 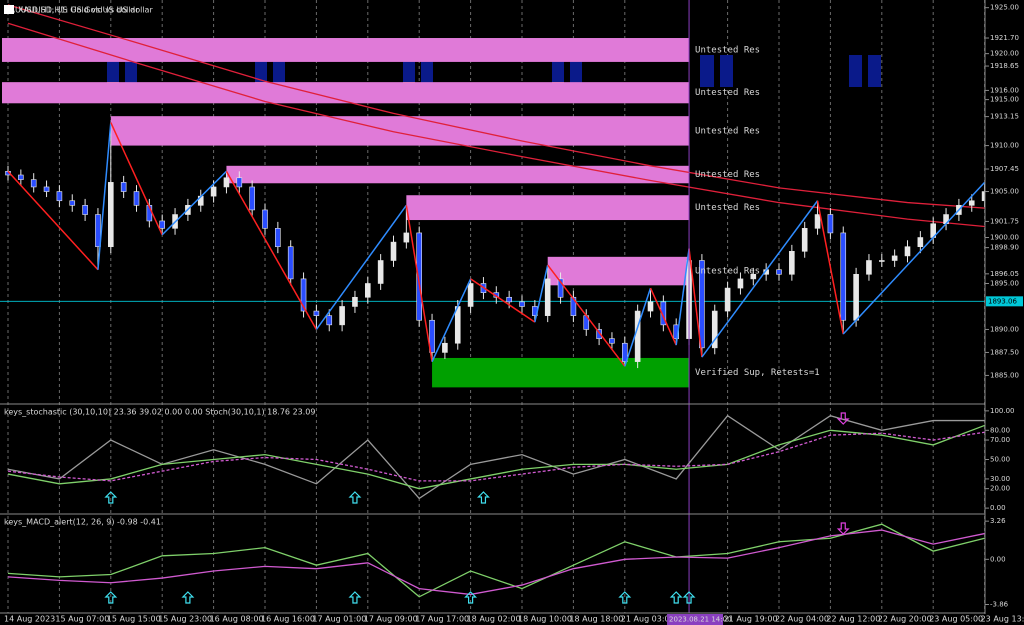 What do you see at coordinates (1004, 169) in the screenshot?
I see `y-tick-label: 1907.45` at bounding box center [1004, 169].